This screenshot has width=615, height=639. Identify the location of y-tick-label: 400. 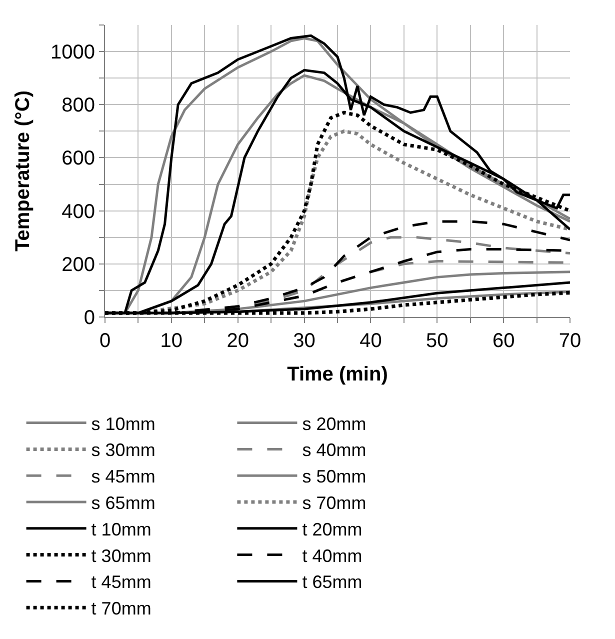
(78, 211).